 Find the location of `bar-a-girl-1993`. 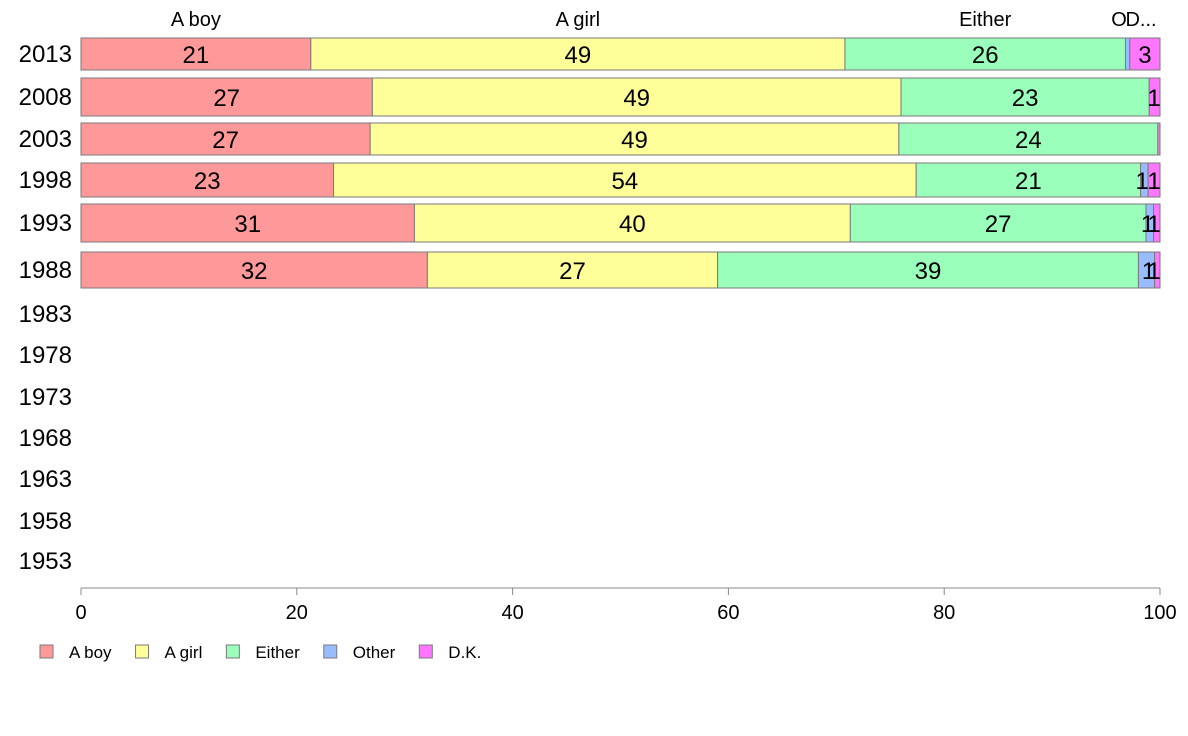

bar-a-girl-1993 is located at coordinates (632, 223).